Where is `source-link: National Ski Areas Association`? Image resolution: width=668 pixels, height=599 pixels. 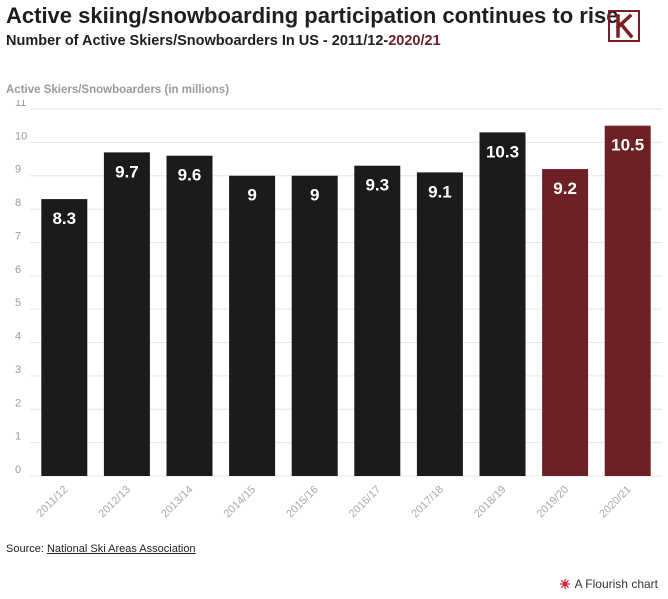 source-link: National Ski Areas Association is located at coordinates (121, 549).